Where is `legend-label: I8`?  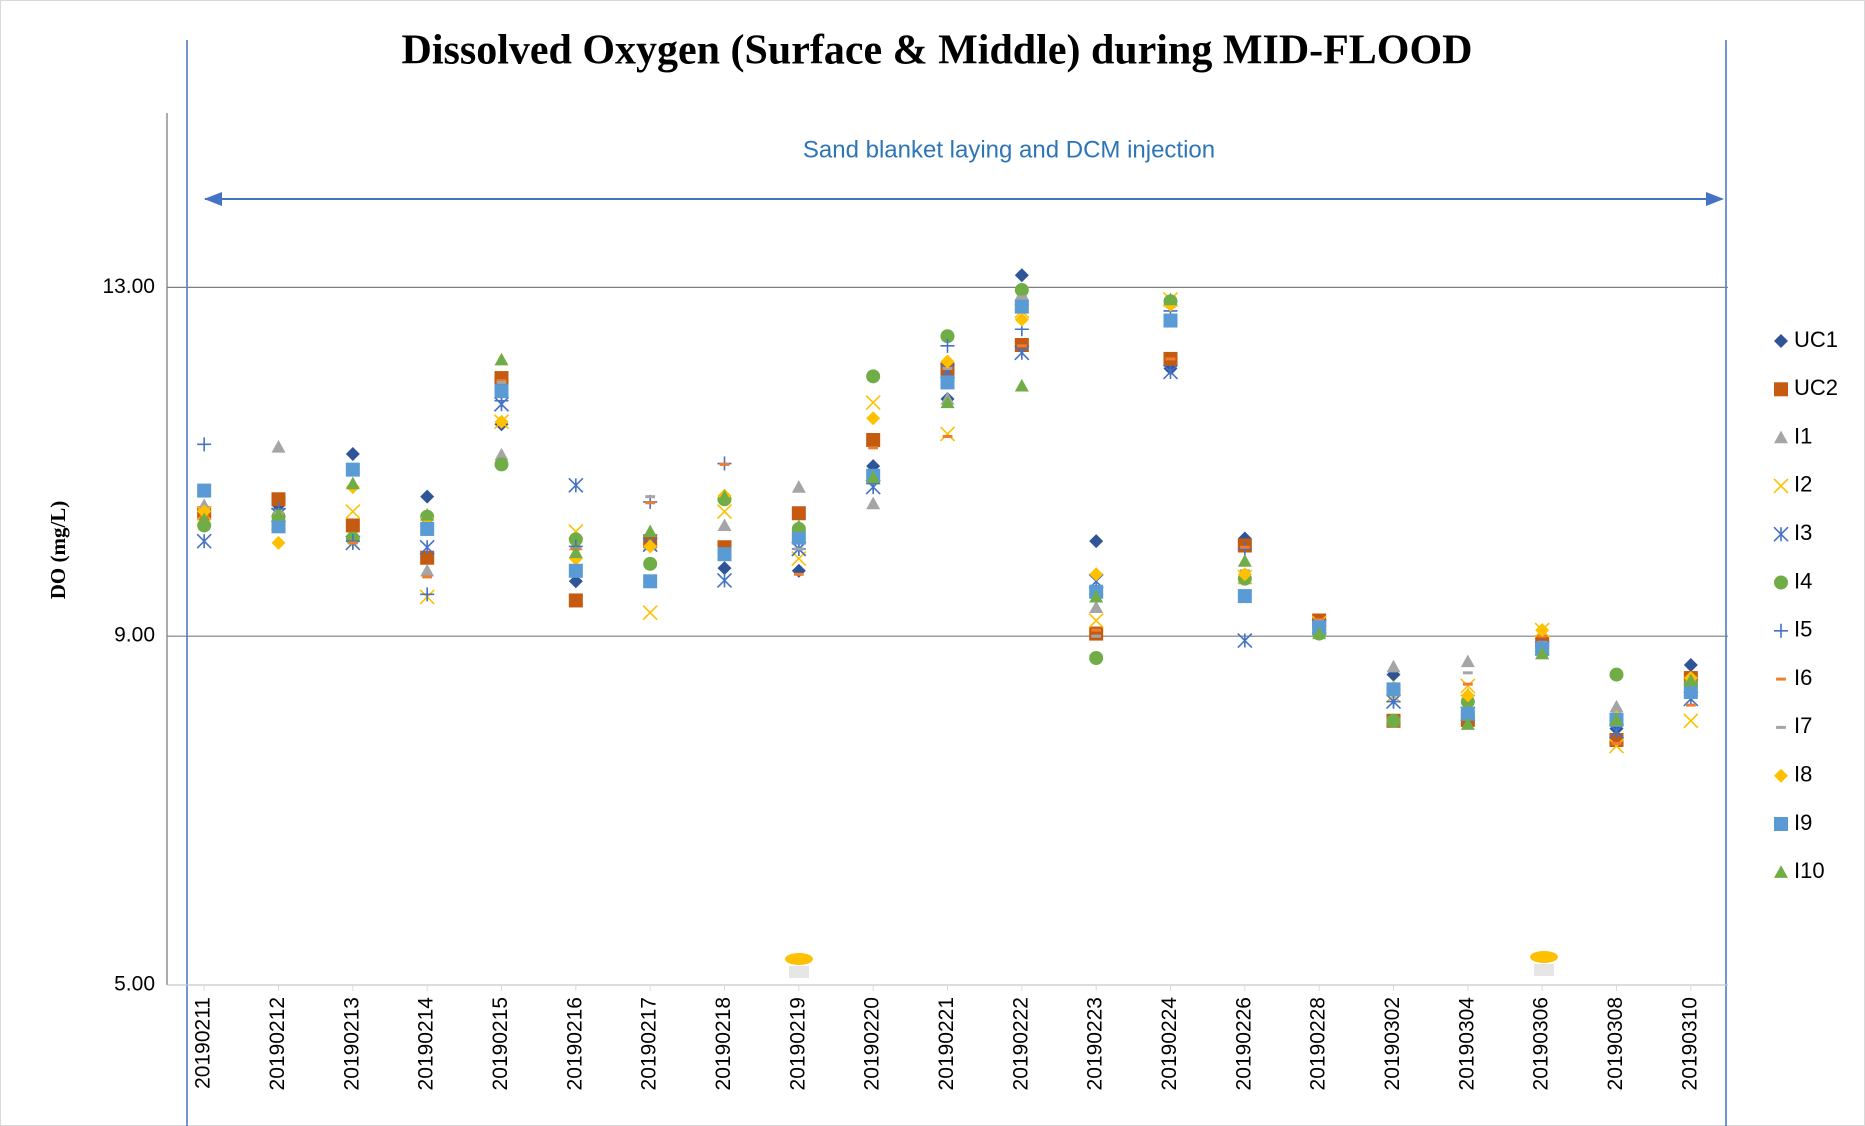 legend-label: I8 is located at coordinates (1803, 774).